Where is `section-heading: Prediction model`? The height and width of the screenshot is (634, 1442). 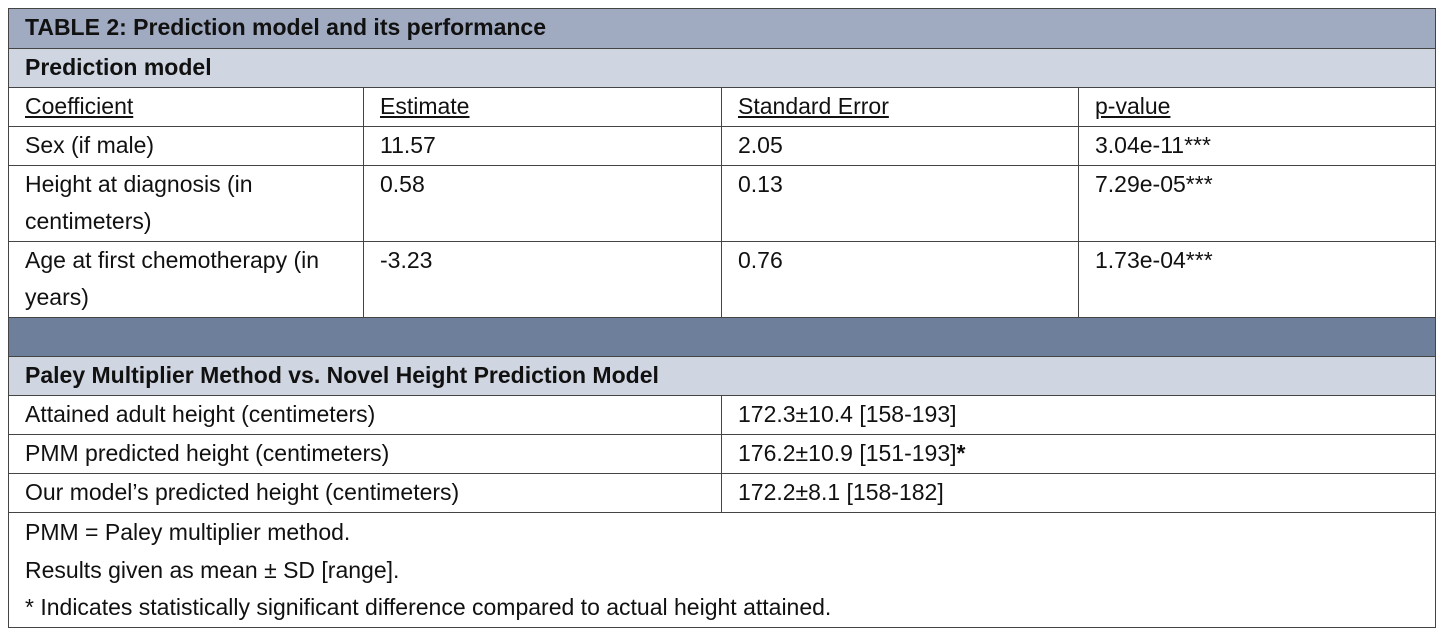 section-heading: Prediction model is located at coordinates (722, 68).